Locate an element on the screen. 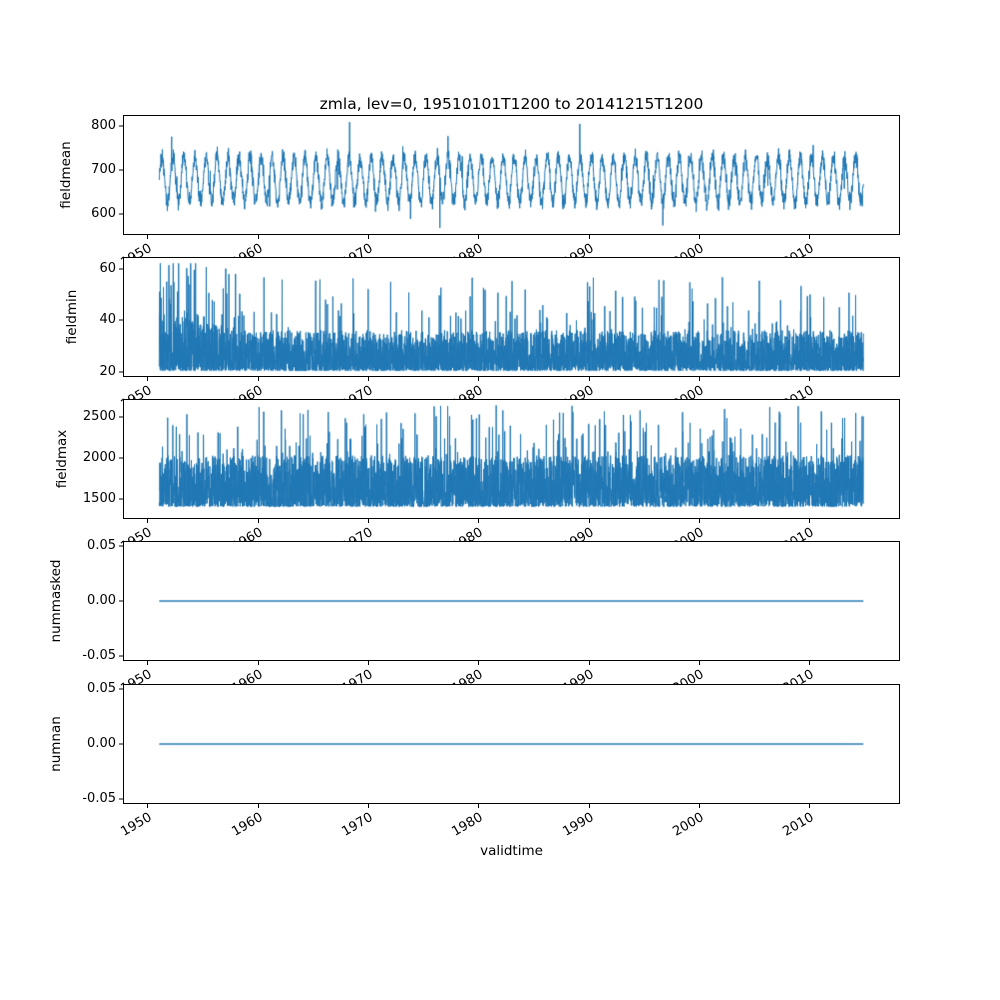  y-axis-label-fieldmax: fieldmax is located at coordinates (62, 459).